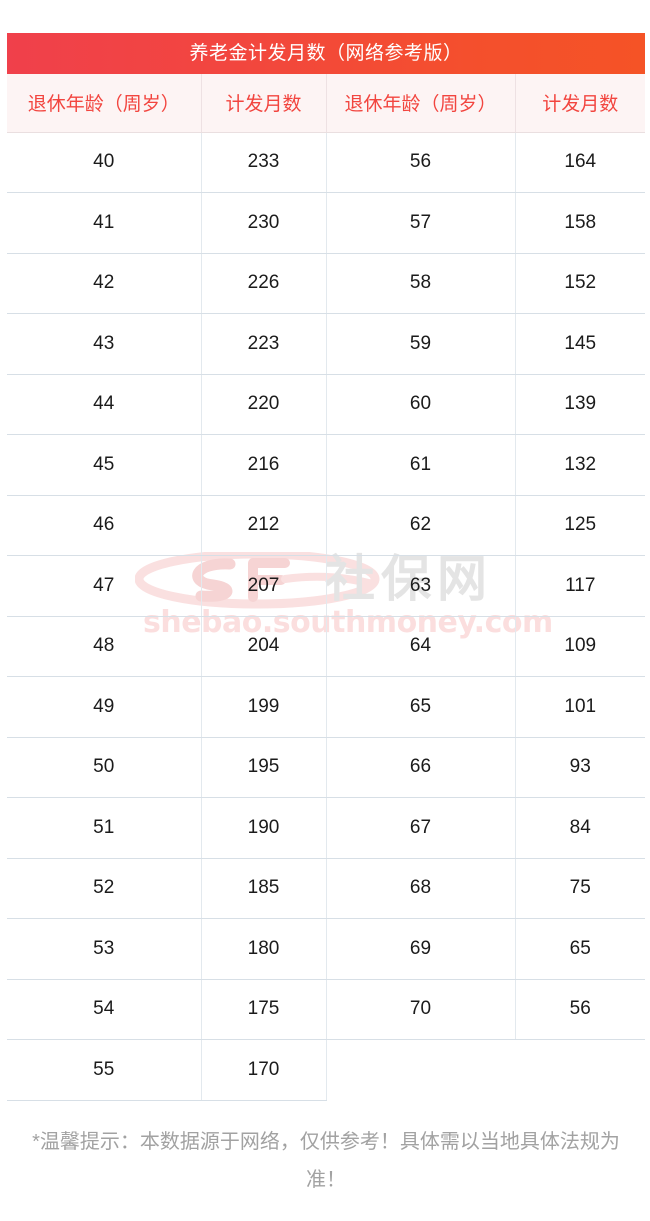  I want to click on table-cell: 51, so click(104, 828).